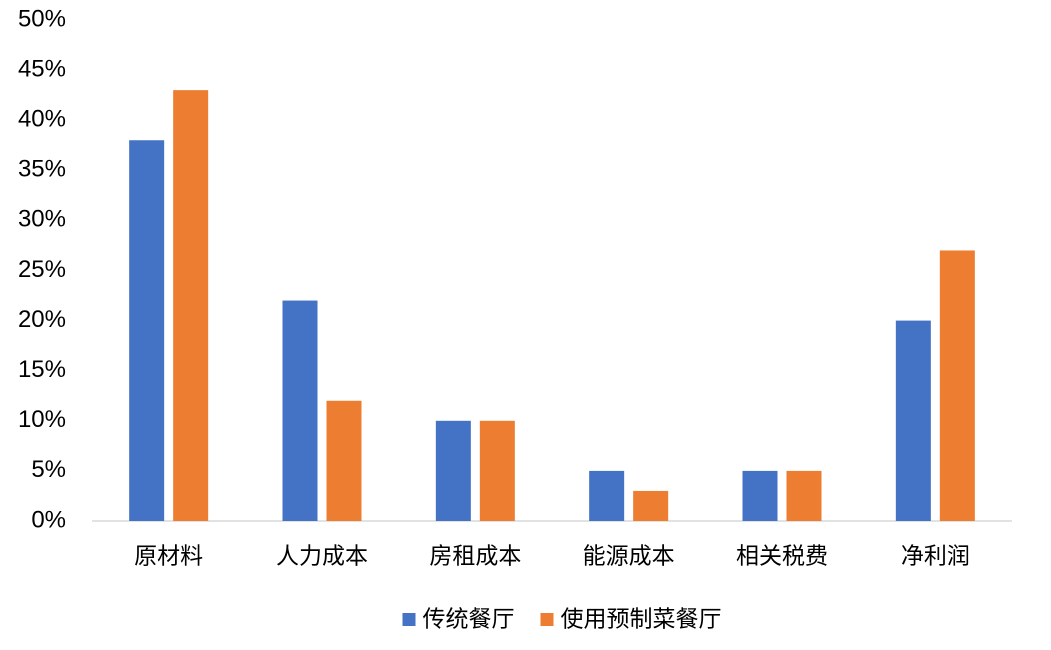 This screenshot has height=650, width=1051. What do you see at coordinates (42, 369) in the screenshot?
I see `y-tick-label: 15%` at bounding box center [42, 369].